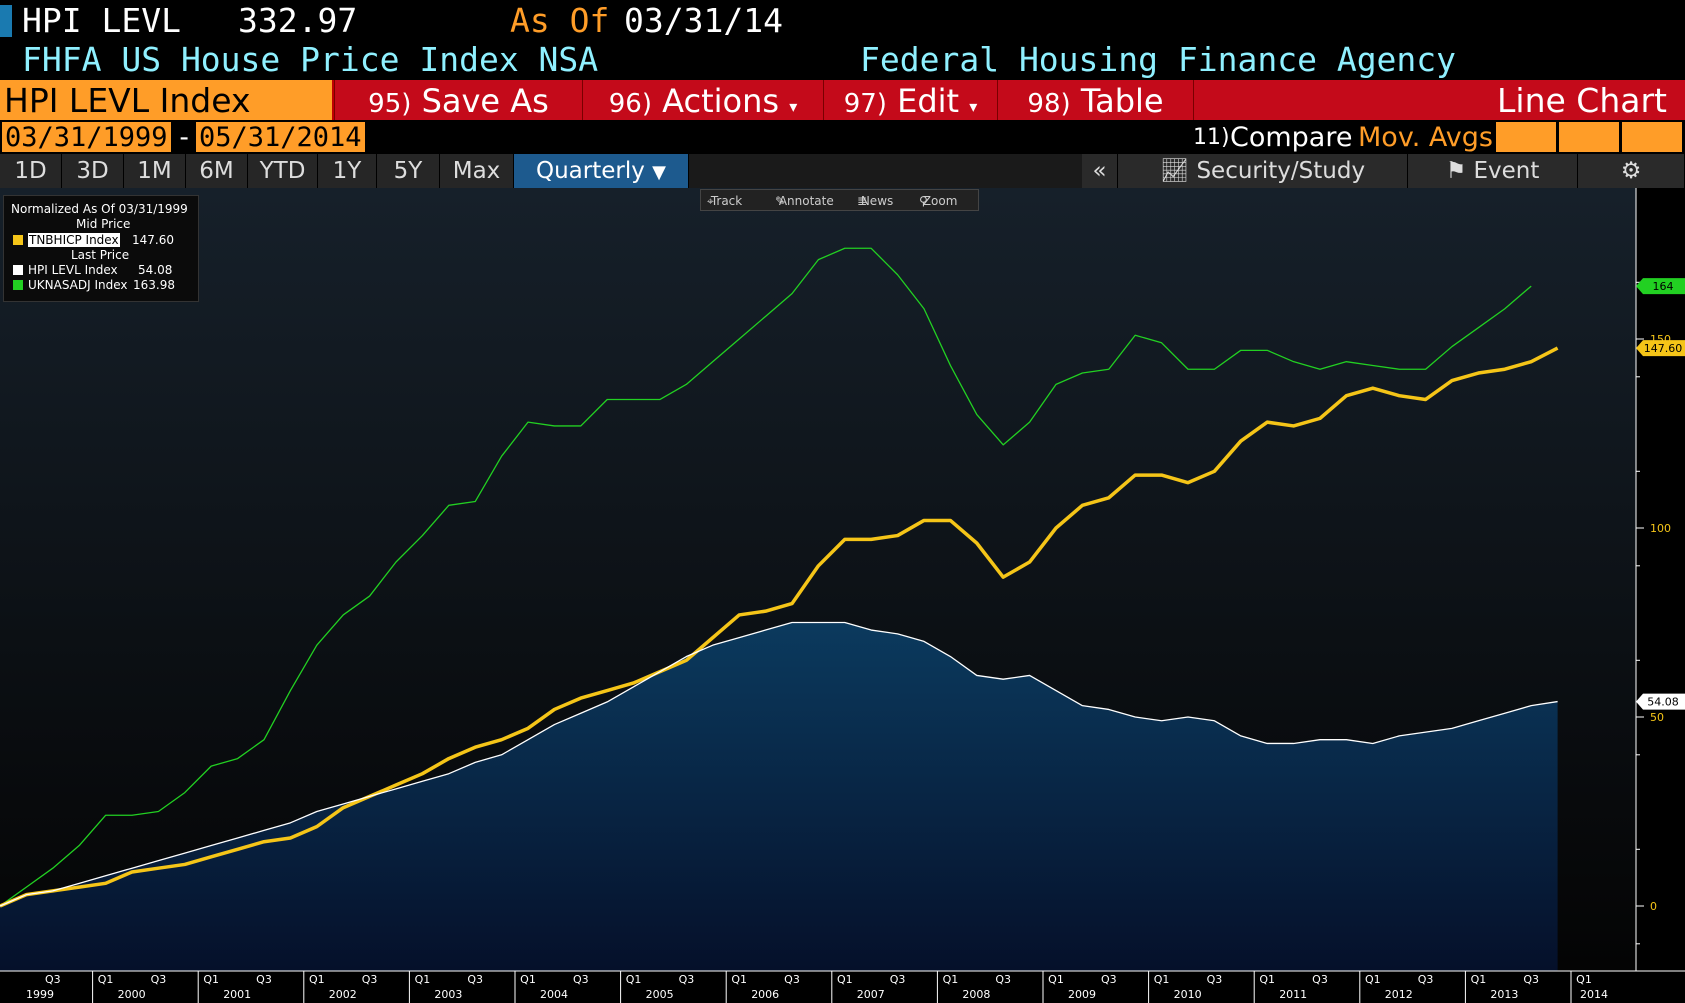  Describe the element at coordinates (554, 994) in the screenshot. I see `x-year-label: 2004` at that location.